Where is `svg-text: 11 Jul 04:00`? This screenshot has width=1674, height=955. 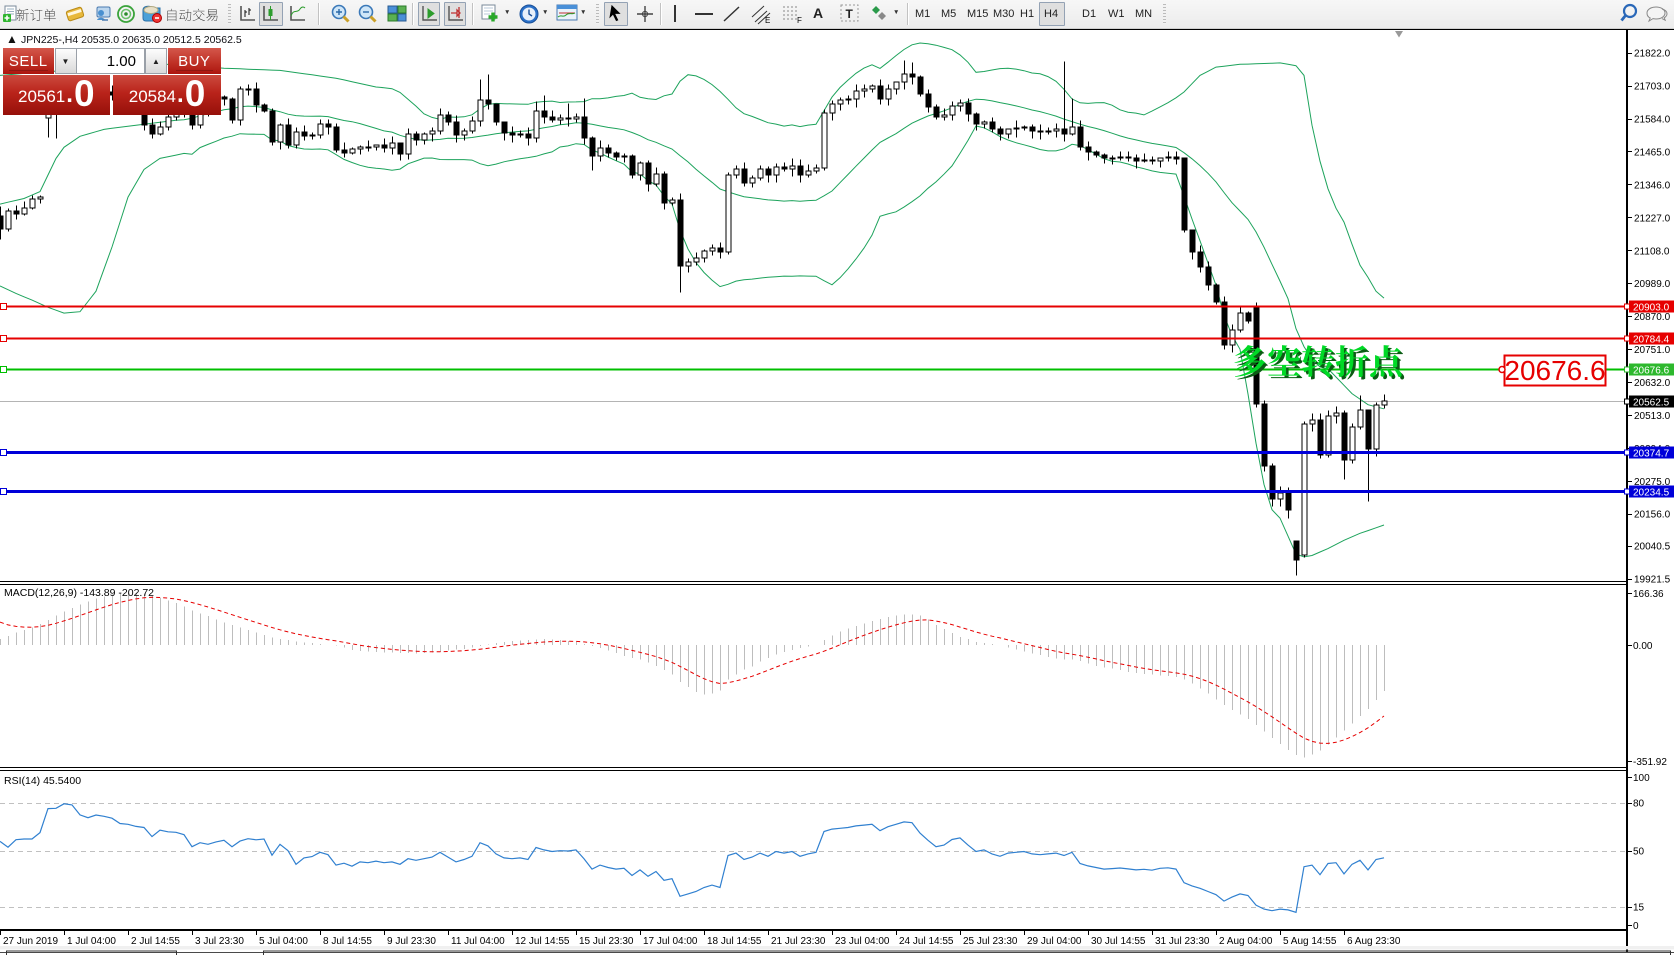
svg-text: 11 Jul 04:00 is located at coordinates (478, 941).